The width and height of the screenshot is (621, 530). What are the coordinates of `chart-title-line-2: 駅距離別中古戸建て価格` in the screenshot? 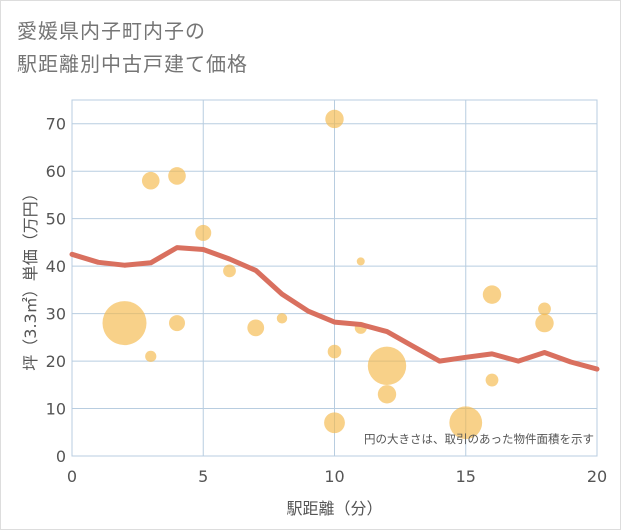 It's located at (132, 64).